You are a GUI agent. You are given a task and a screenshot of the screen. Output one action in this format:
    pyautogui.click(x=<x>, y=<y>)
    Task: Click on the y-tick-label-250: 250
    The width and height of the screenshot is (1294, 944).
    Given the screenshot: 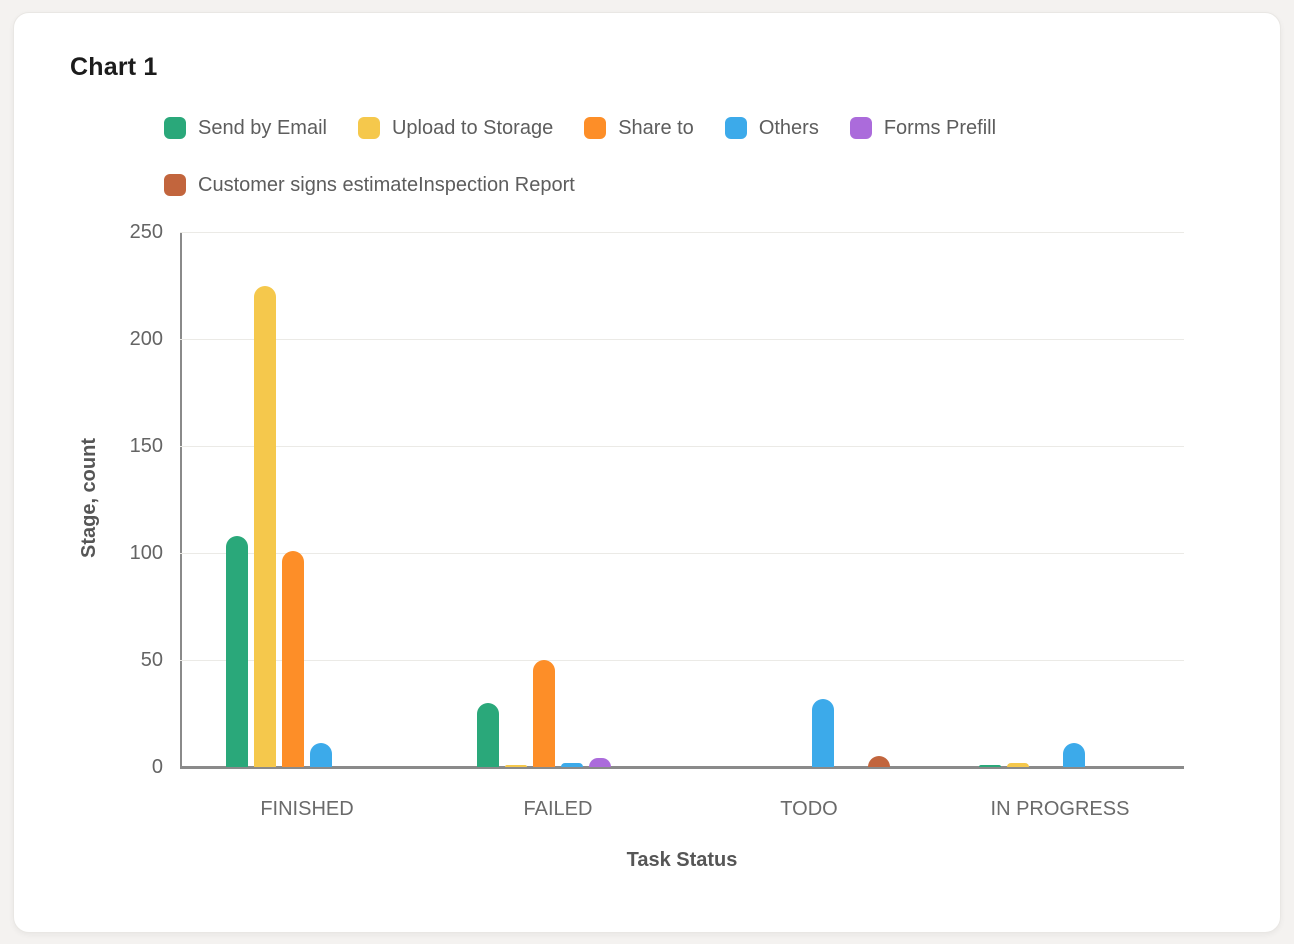 What is the action you would take?
    pyautogui.click(x=146, y=232)
    